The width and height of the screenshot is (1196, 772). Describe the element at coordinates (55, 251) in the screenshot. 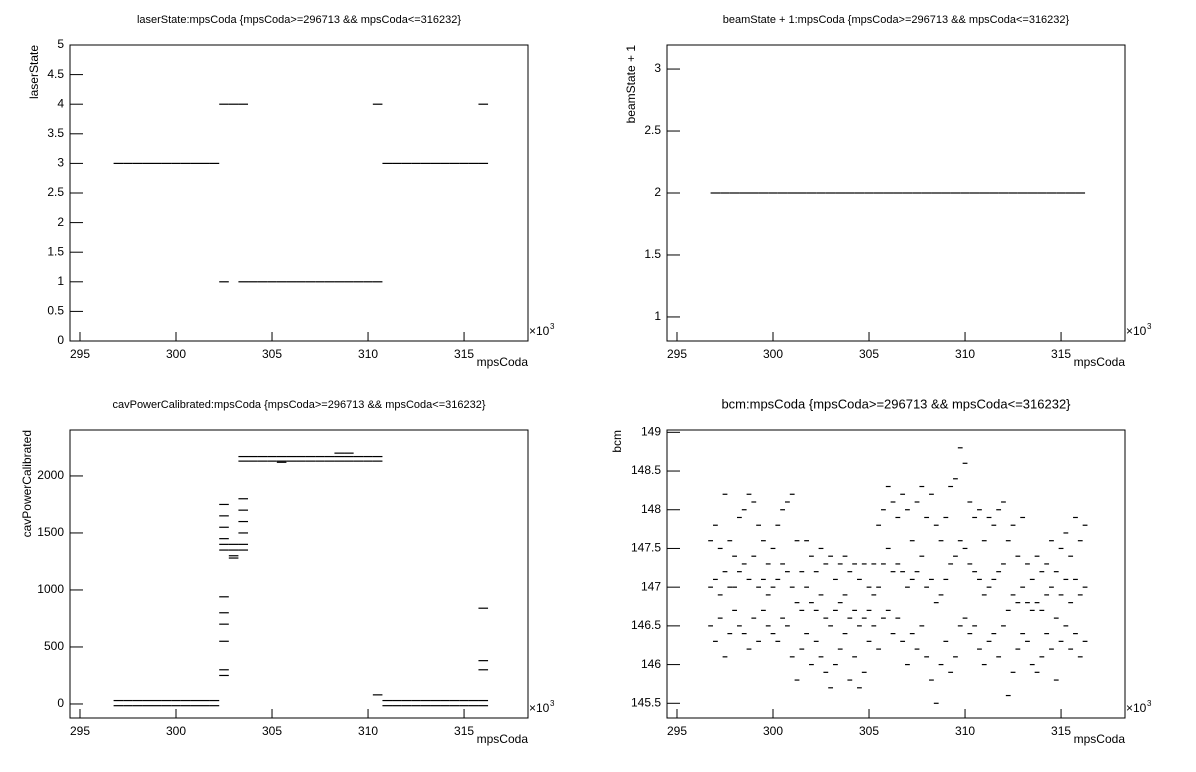

I see `y-tick-label: 1.5` at that location.